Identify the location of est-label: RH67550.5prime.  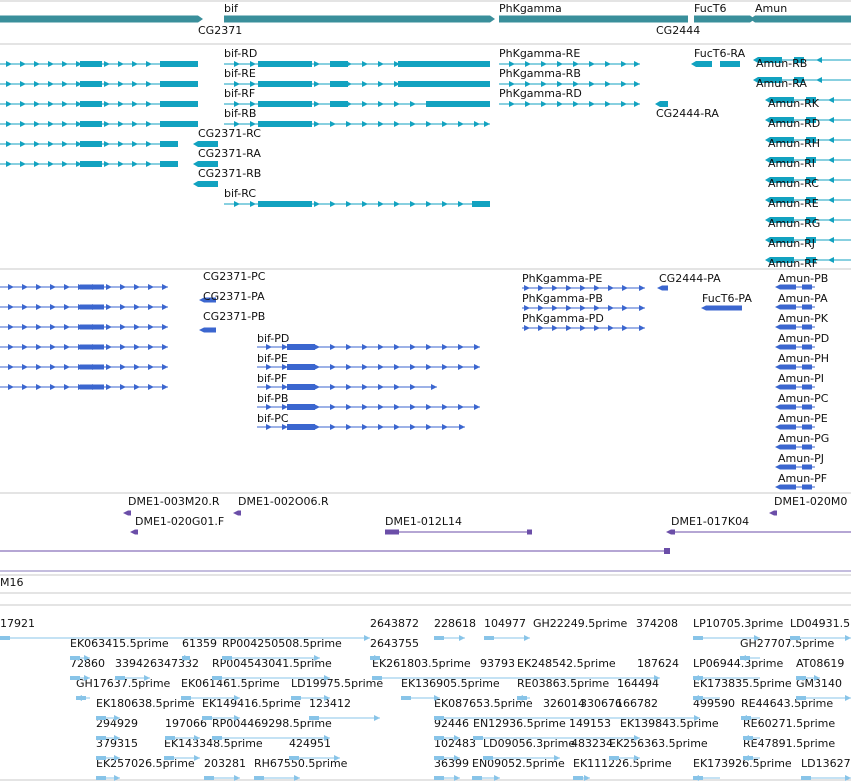
(301, 763).